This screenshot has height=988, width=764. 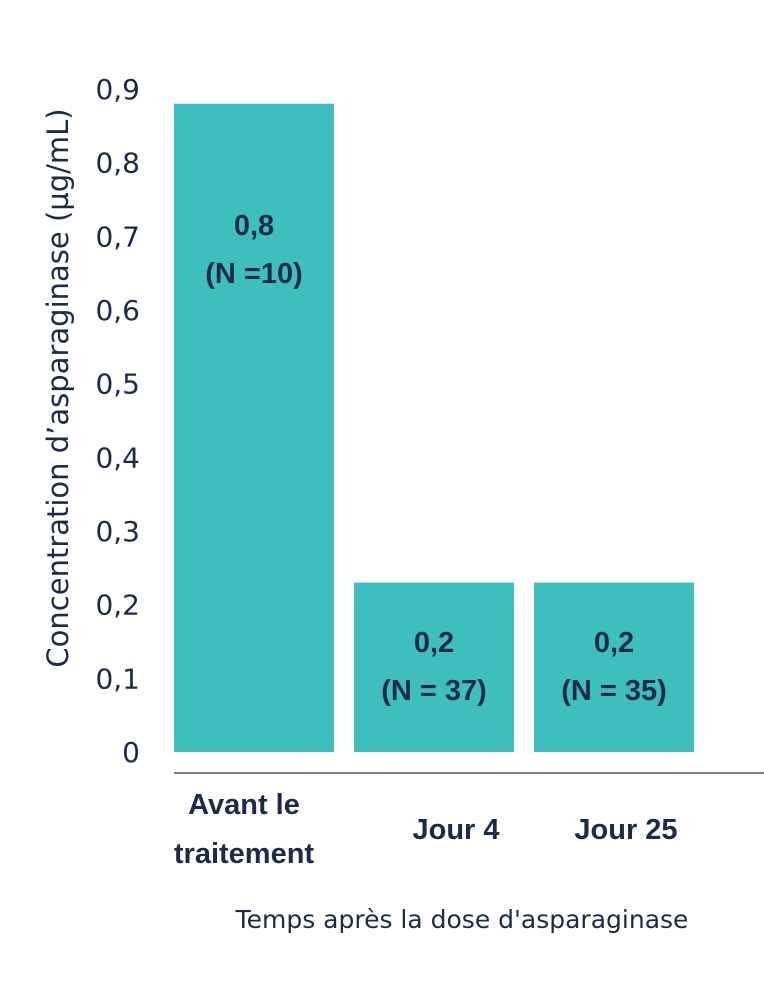 I want to click on y-axis-ticks: 0 0,1 0,2 0,3 0,4 0,5 0,6 0,7 0,8 0,9, so click(x=117, y=421).